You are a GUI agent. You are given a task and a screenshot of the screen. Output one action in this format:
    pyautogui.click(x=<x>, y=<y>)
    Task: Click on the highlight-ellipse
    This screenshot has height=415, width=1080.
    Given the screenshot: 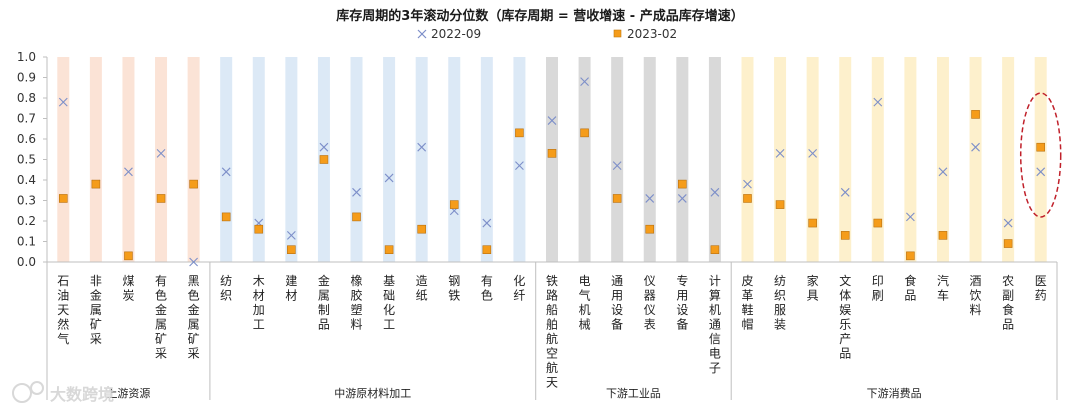 What is the action you would take?
    pyautogui.click(x=1040, y=155)
    